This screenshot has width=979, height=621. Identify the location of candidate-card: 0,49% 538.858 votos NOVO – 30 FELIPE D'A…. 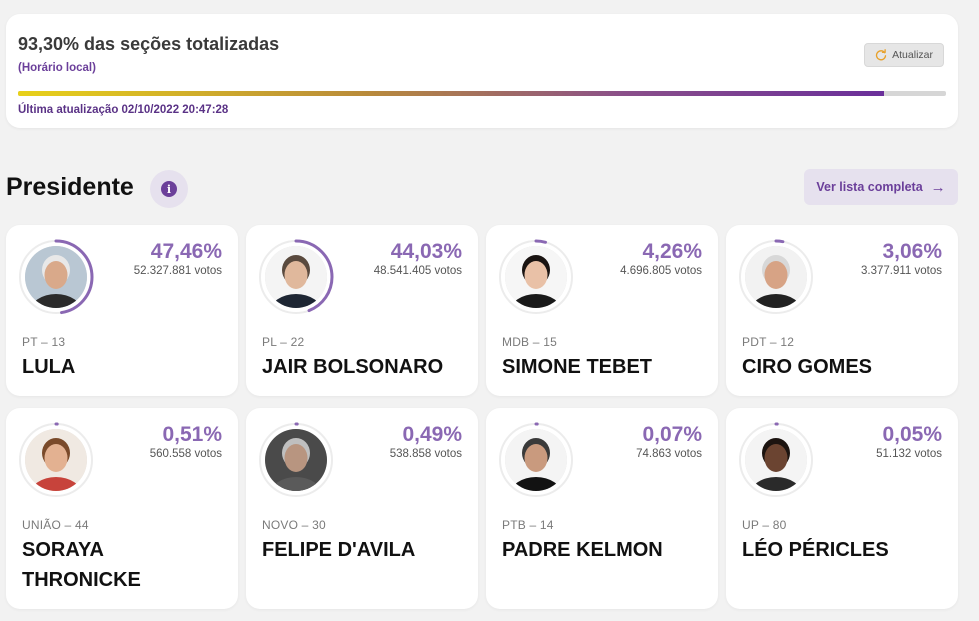
(362, 508).